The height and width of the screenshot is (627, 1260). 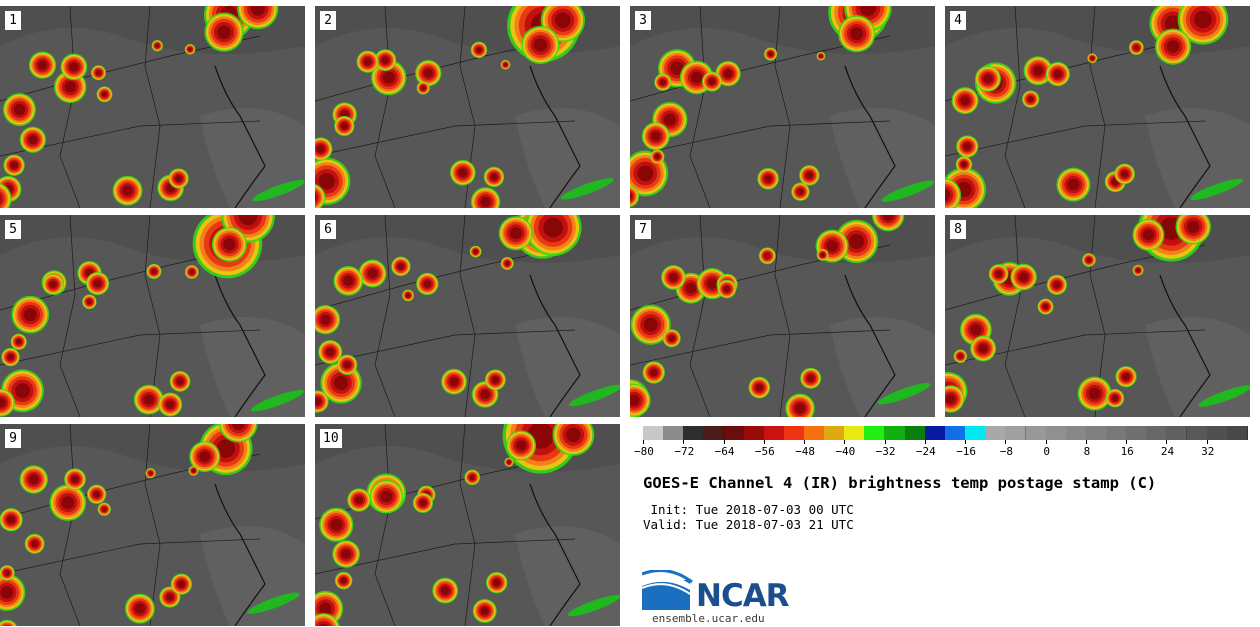 What do you see at coordinates (958, 229) in the screenshot?
I see `member-label-8: 8` at bounding box center [958, 229].